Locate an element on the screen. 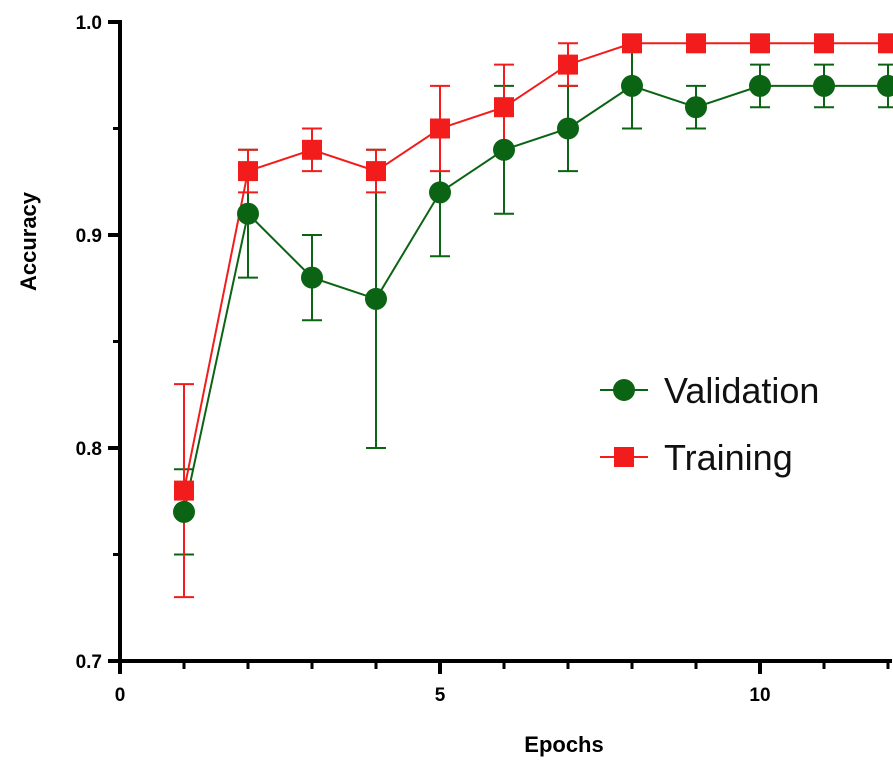 The height and width of the screenshot is (762, 893). legend-item-validation: Validation is located at coordinates (709, 390).